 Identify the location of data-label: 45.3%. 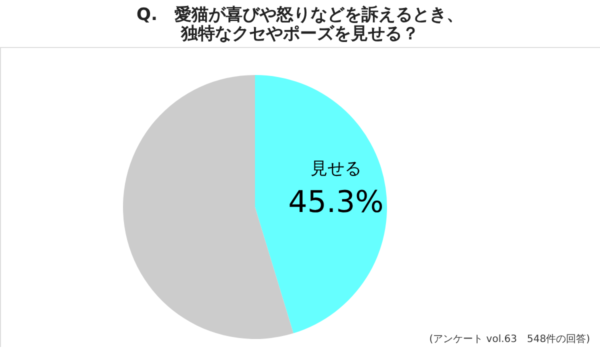
(336, 202).